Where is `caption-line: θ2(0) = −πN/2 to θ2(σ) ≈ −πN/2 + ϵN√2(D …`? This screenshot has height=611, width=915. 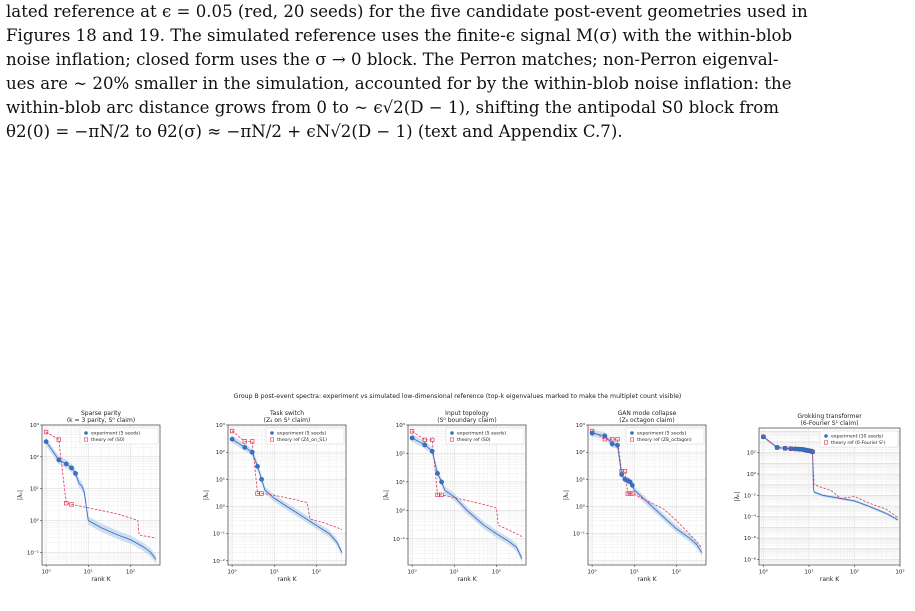
caption-line: θ2(0) = −πN/2 to θ2(σ) ≈ −πN/2 + ϵN√2(D … is located at coordinates (314, 131).